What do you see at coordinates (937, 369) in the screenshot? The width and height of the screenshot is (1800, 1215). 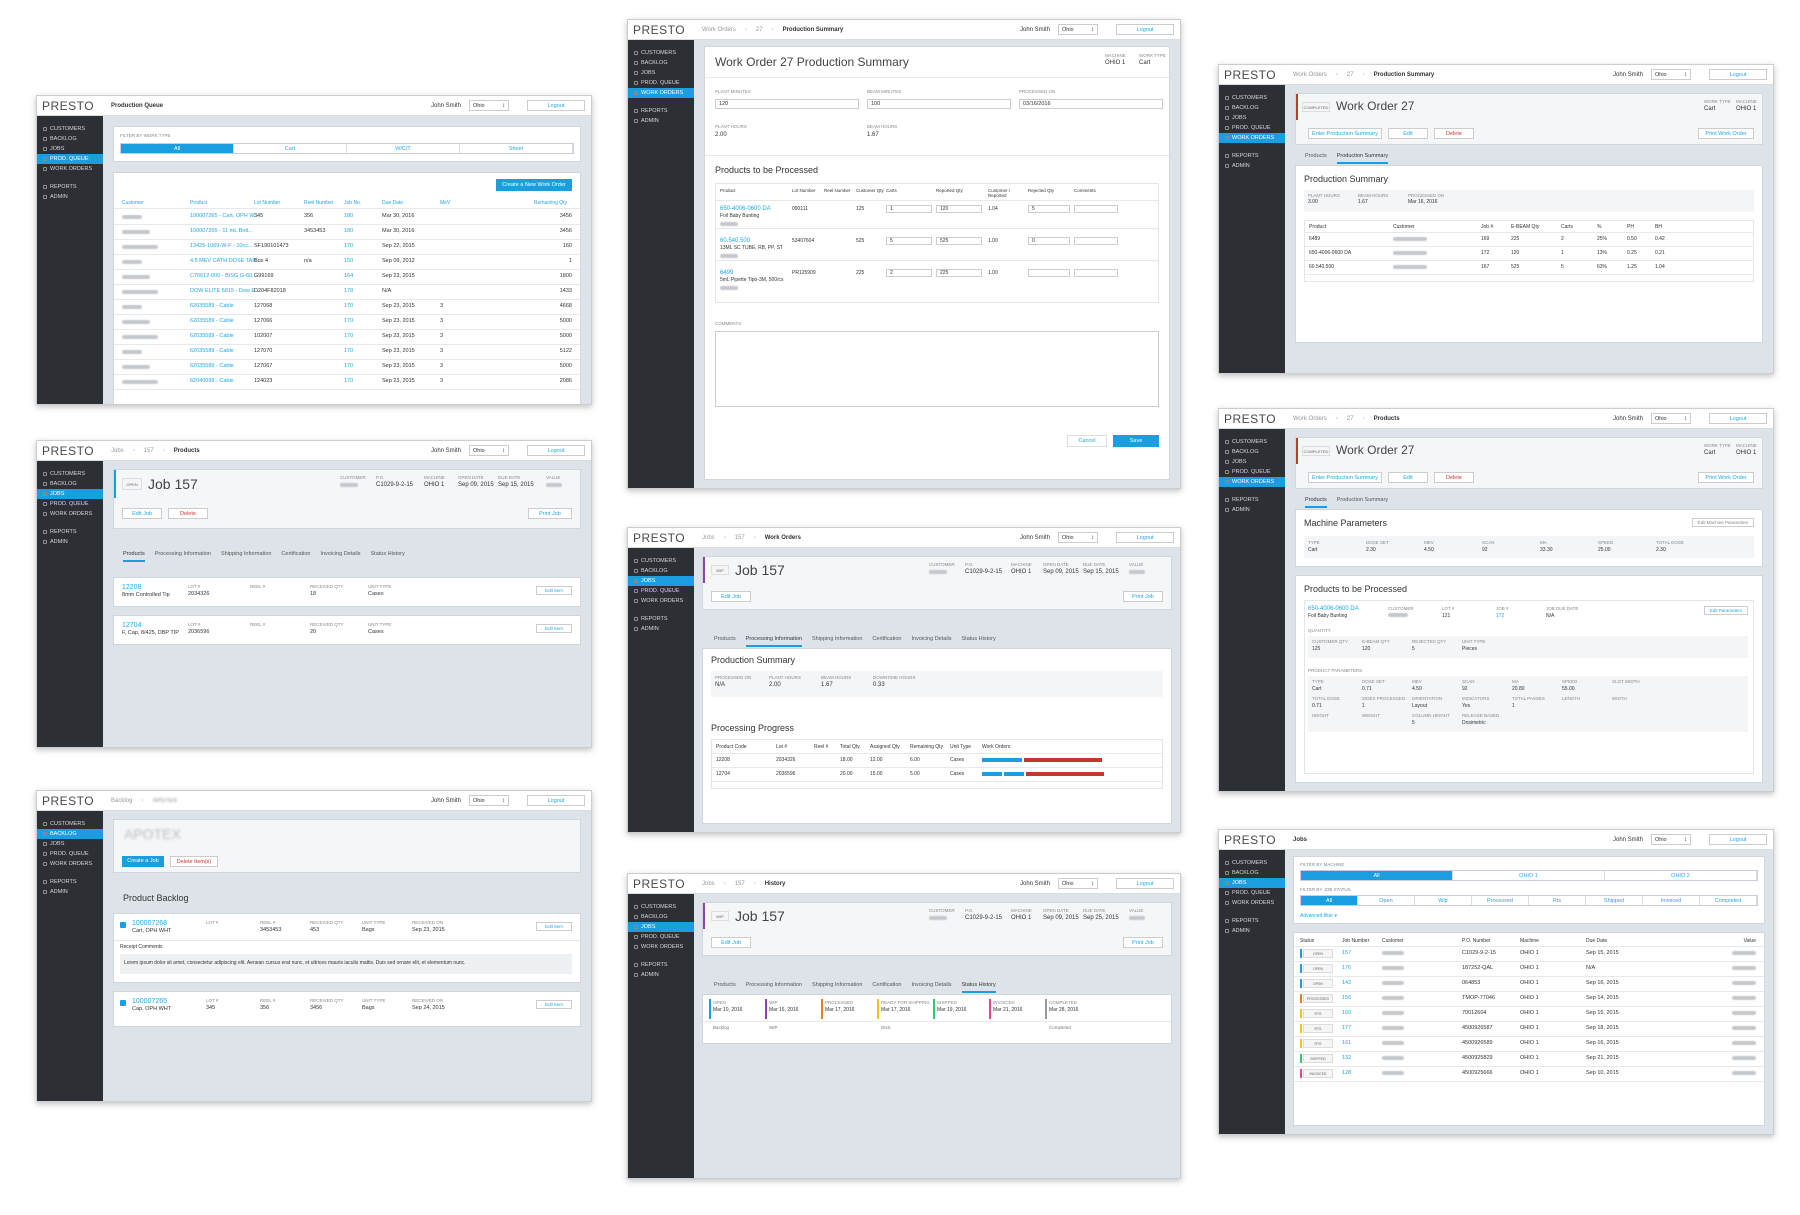 I see `comments-textarea` at bounding box center [937, 369].